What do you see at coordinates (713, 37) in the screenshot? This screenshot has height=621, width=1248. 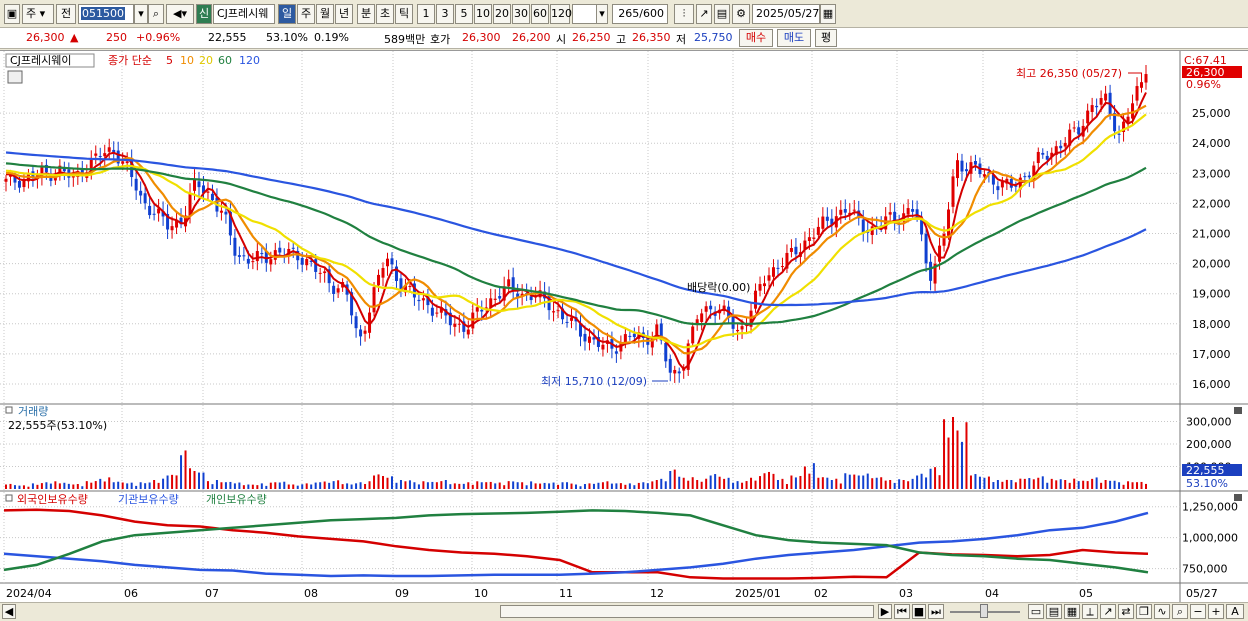 I see `low-price: 25,750` at bounding box center [713, 37].